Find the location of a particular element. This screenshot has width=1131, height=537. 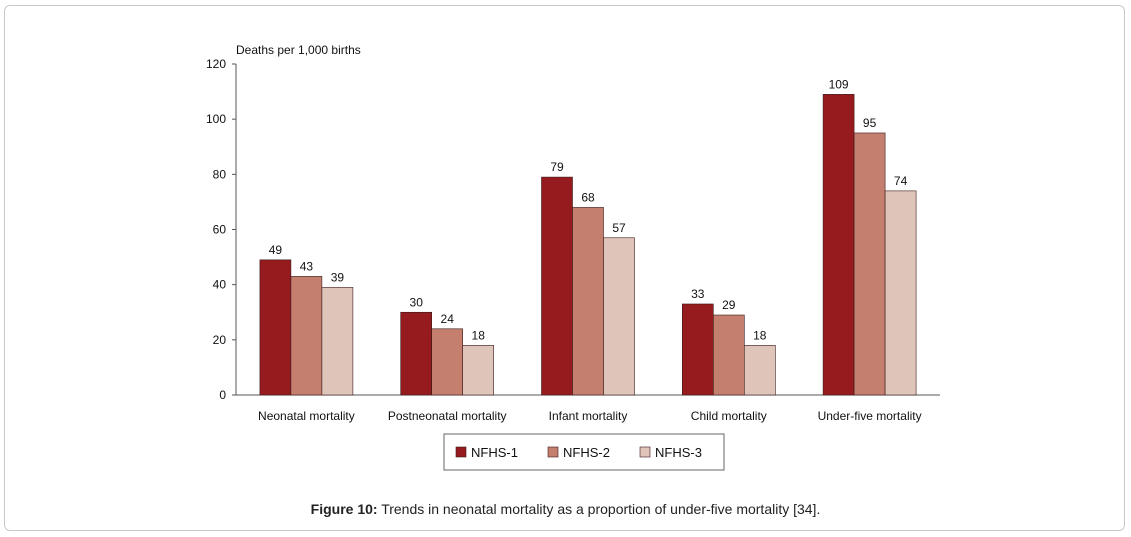

data-label: 39 is located at coordinates (338, 277).